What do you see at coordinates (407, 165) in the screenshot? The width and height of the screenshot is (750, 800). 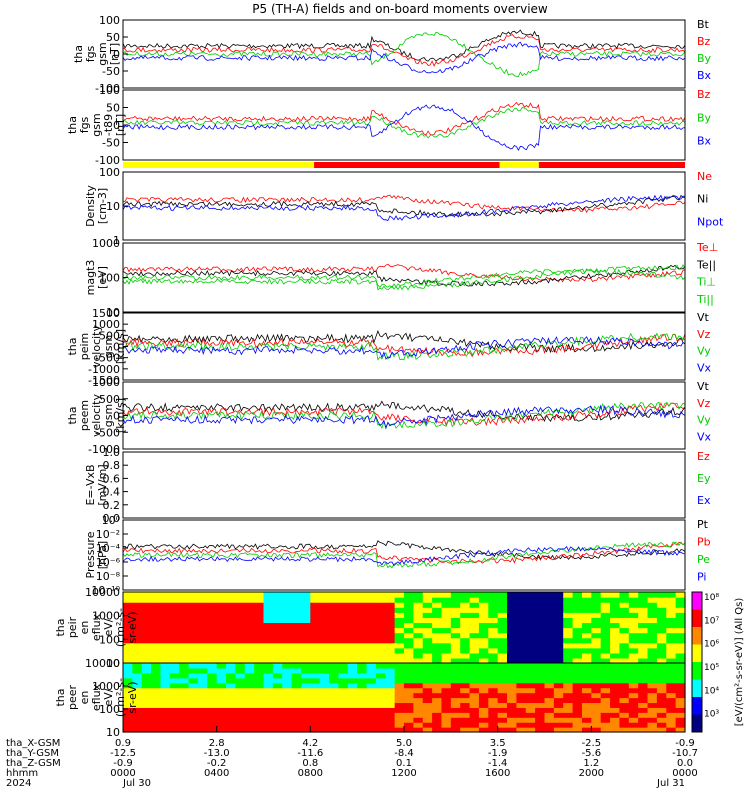 I see `state-bar-segment` at bounding box center [407, 165].